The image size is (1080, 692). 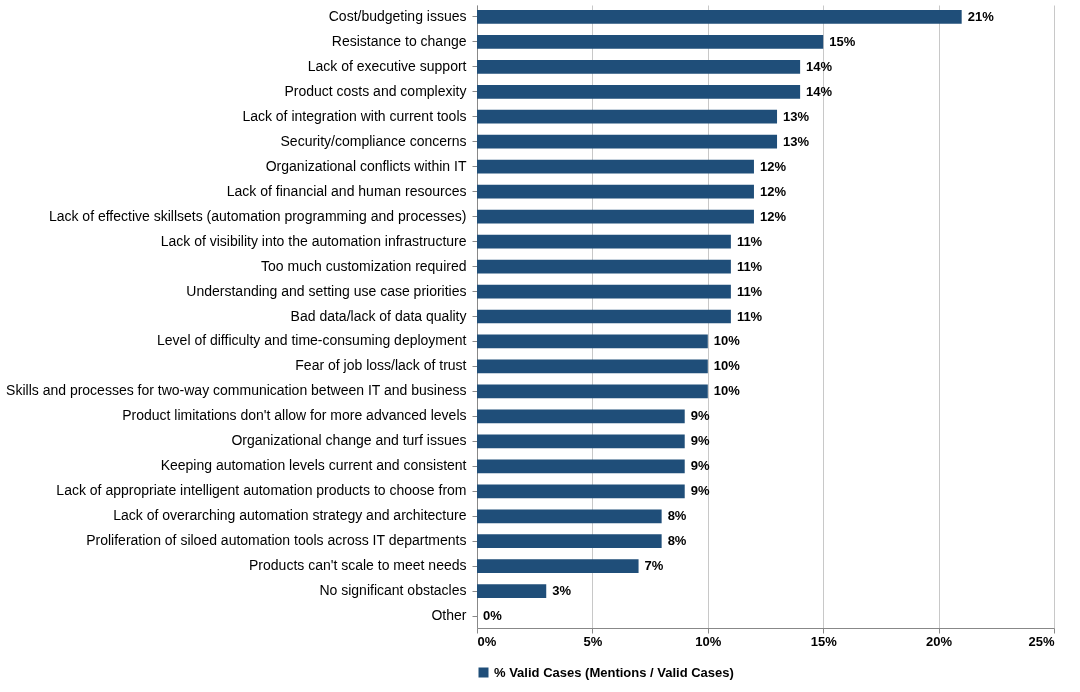 What do you see at coordinates (824, 641) in the screenshot?
I see `x-tick-label: 15%` at bounding box center [824, 641].